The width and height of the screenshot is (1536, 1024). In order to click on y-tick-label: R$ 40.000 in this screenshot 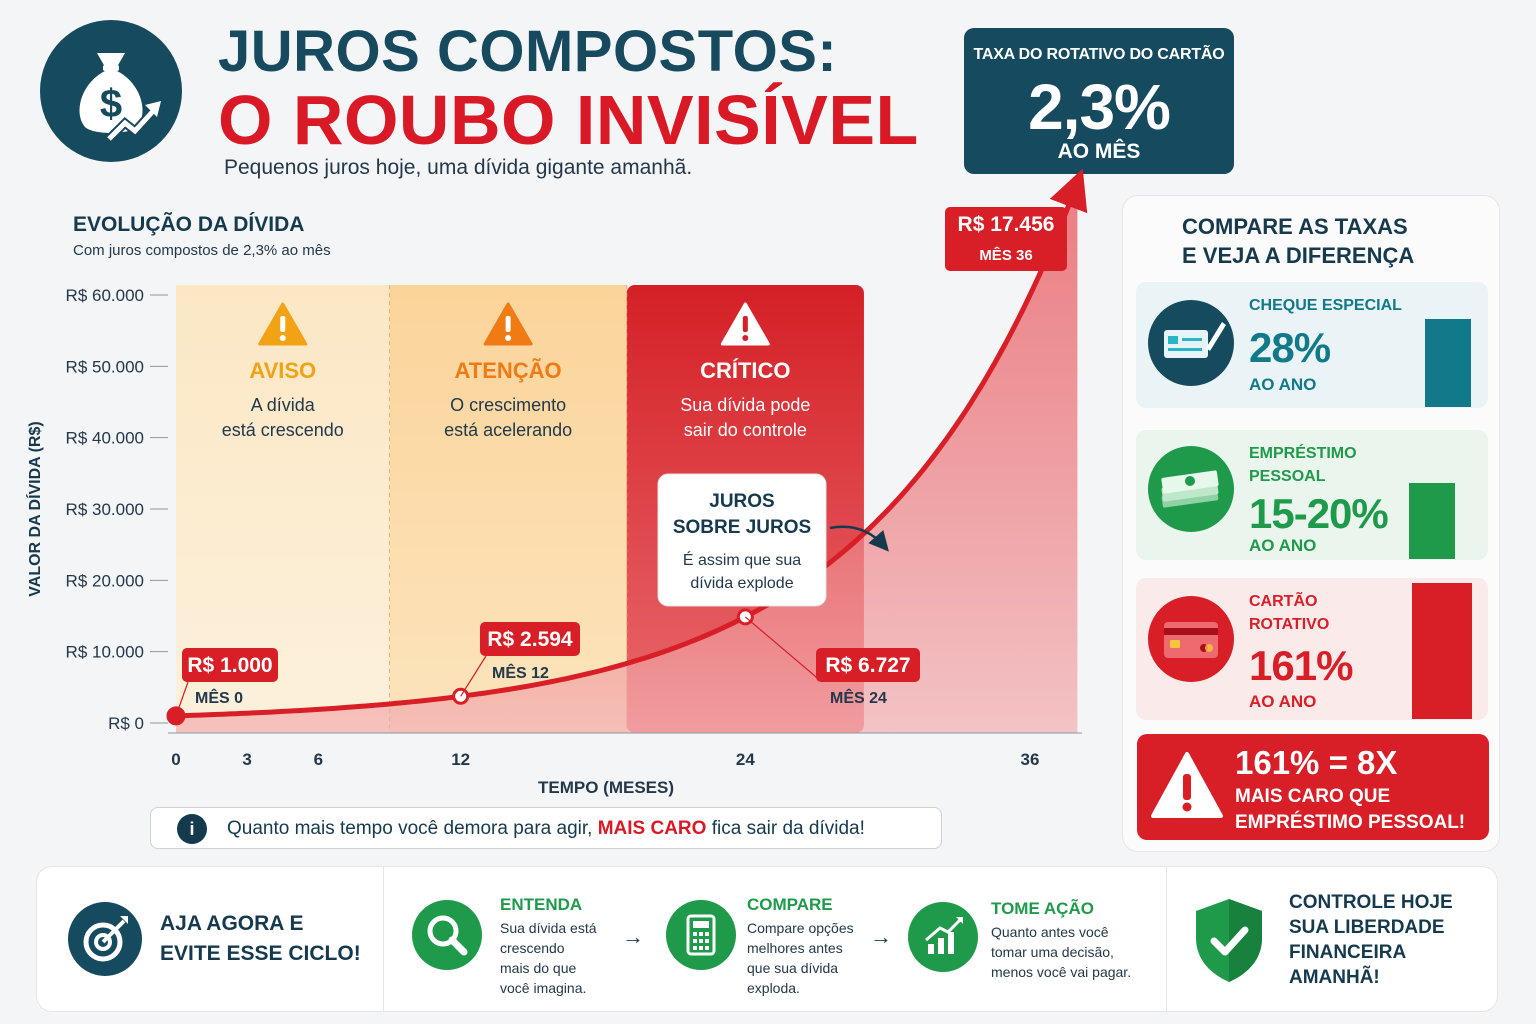, I will do `click(105, 438)`.